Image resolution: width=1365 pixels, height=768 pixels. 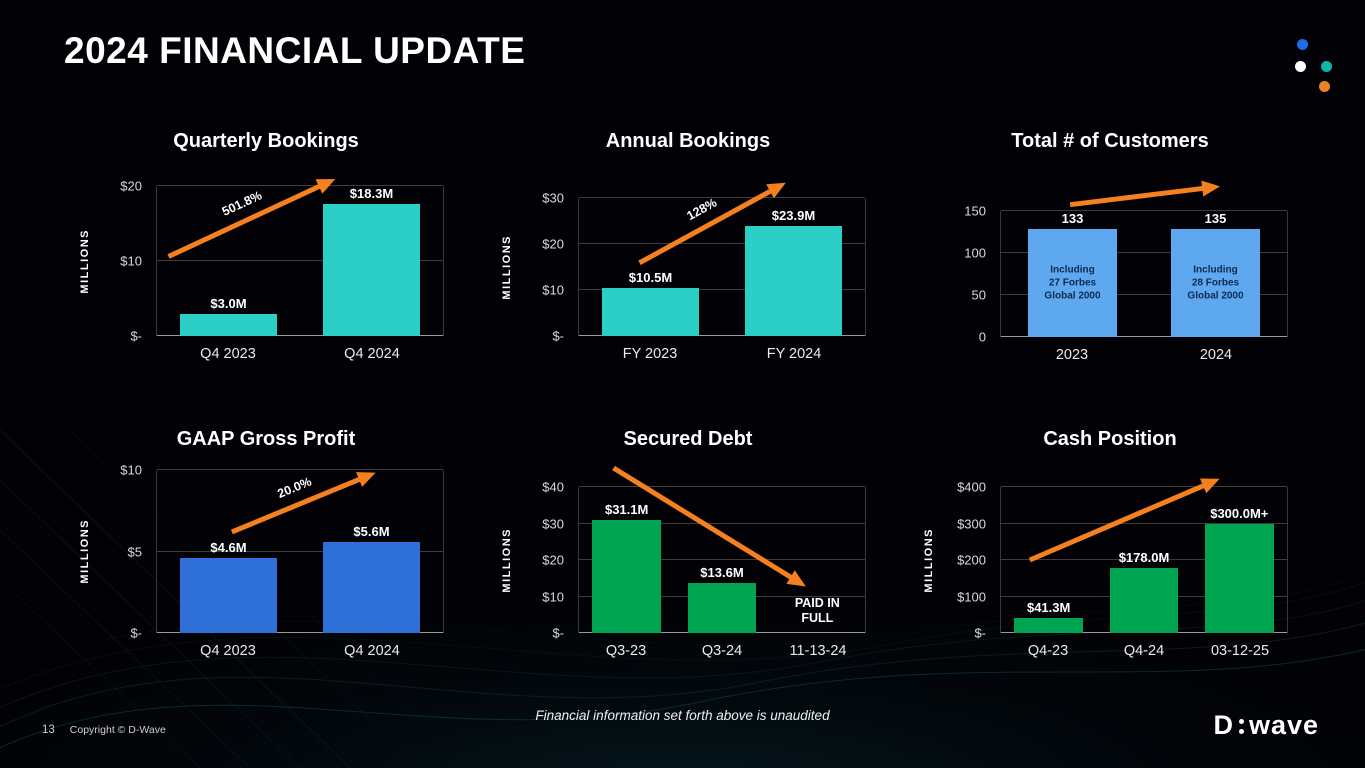 I want to click on bar-value-label: $178.0M, so click(x=1144, y=558).